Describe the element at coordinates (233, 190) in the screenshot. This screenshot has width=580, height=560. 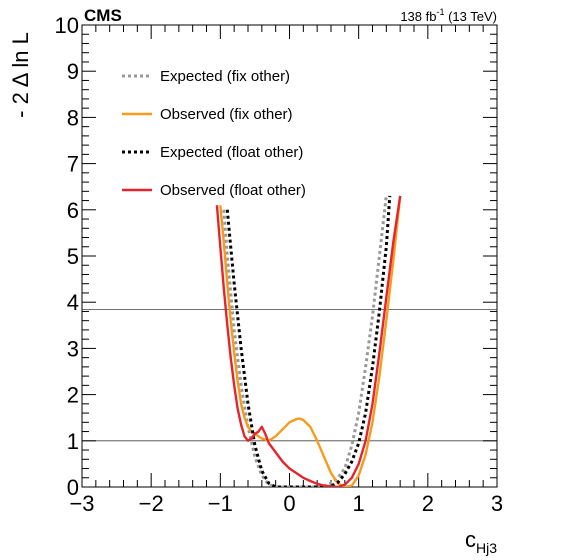
I see `legend-label-observed-float-other: Observed (float other)` at that location.